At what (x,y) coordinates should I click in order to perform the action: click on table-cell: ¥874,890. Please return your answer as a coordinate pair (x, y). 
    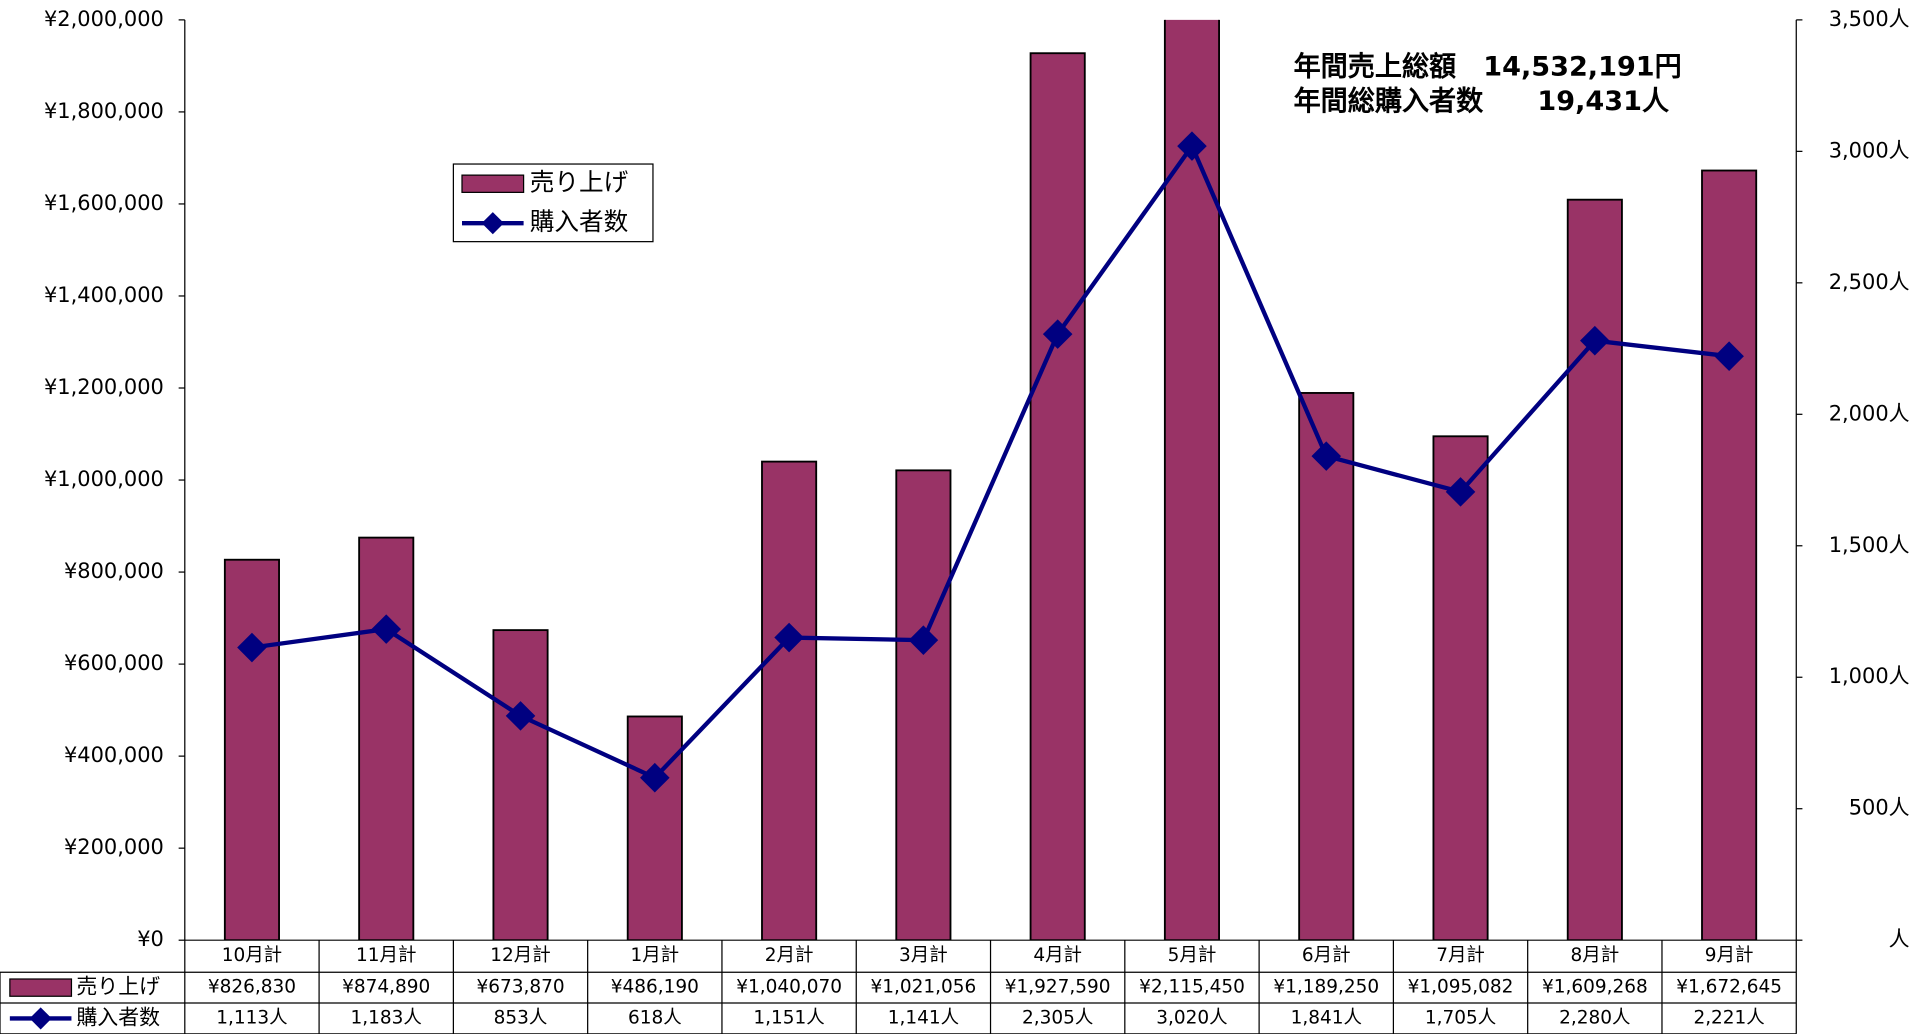
    Looking at the image, I should click on (386, 987).